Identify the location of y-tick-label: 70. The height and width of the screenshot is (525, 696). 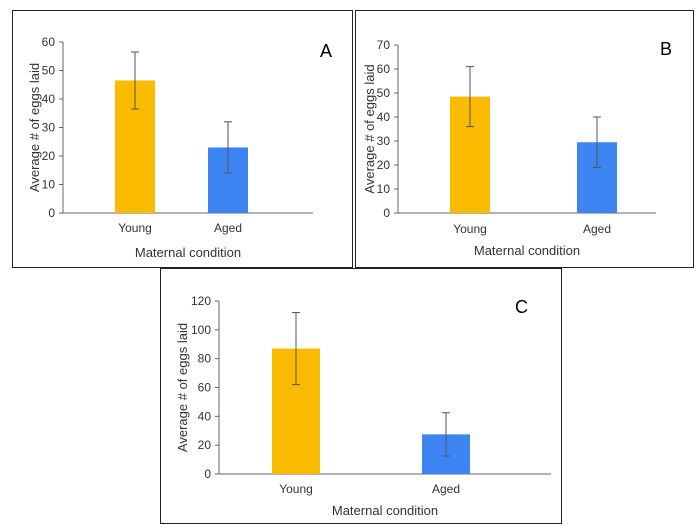
(384, 45).